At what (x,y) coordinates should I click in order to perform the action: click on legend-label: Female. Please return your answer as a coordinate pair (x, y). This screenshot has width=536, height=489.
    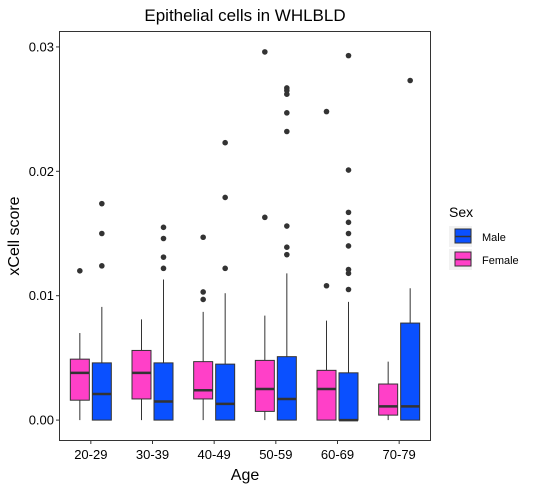
    Looking at the image, I should click on (500, 261).